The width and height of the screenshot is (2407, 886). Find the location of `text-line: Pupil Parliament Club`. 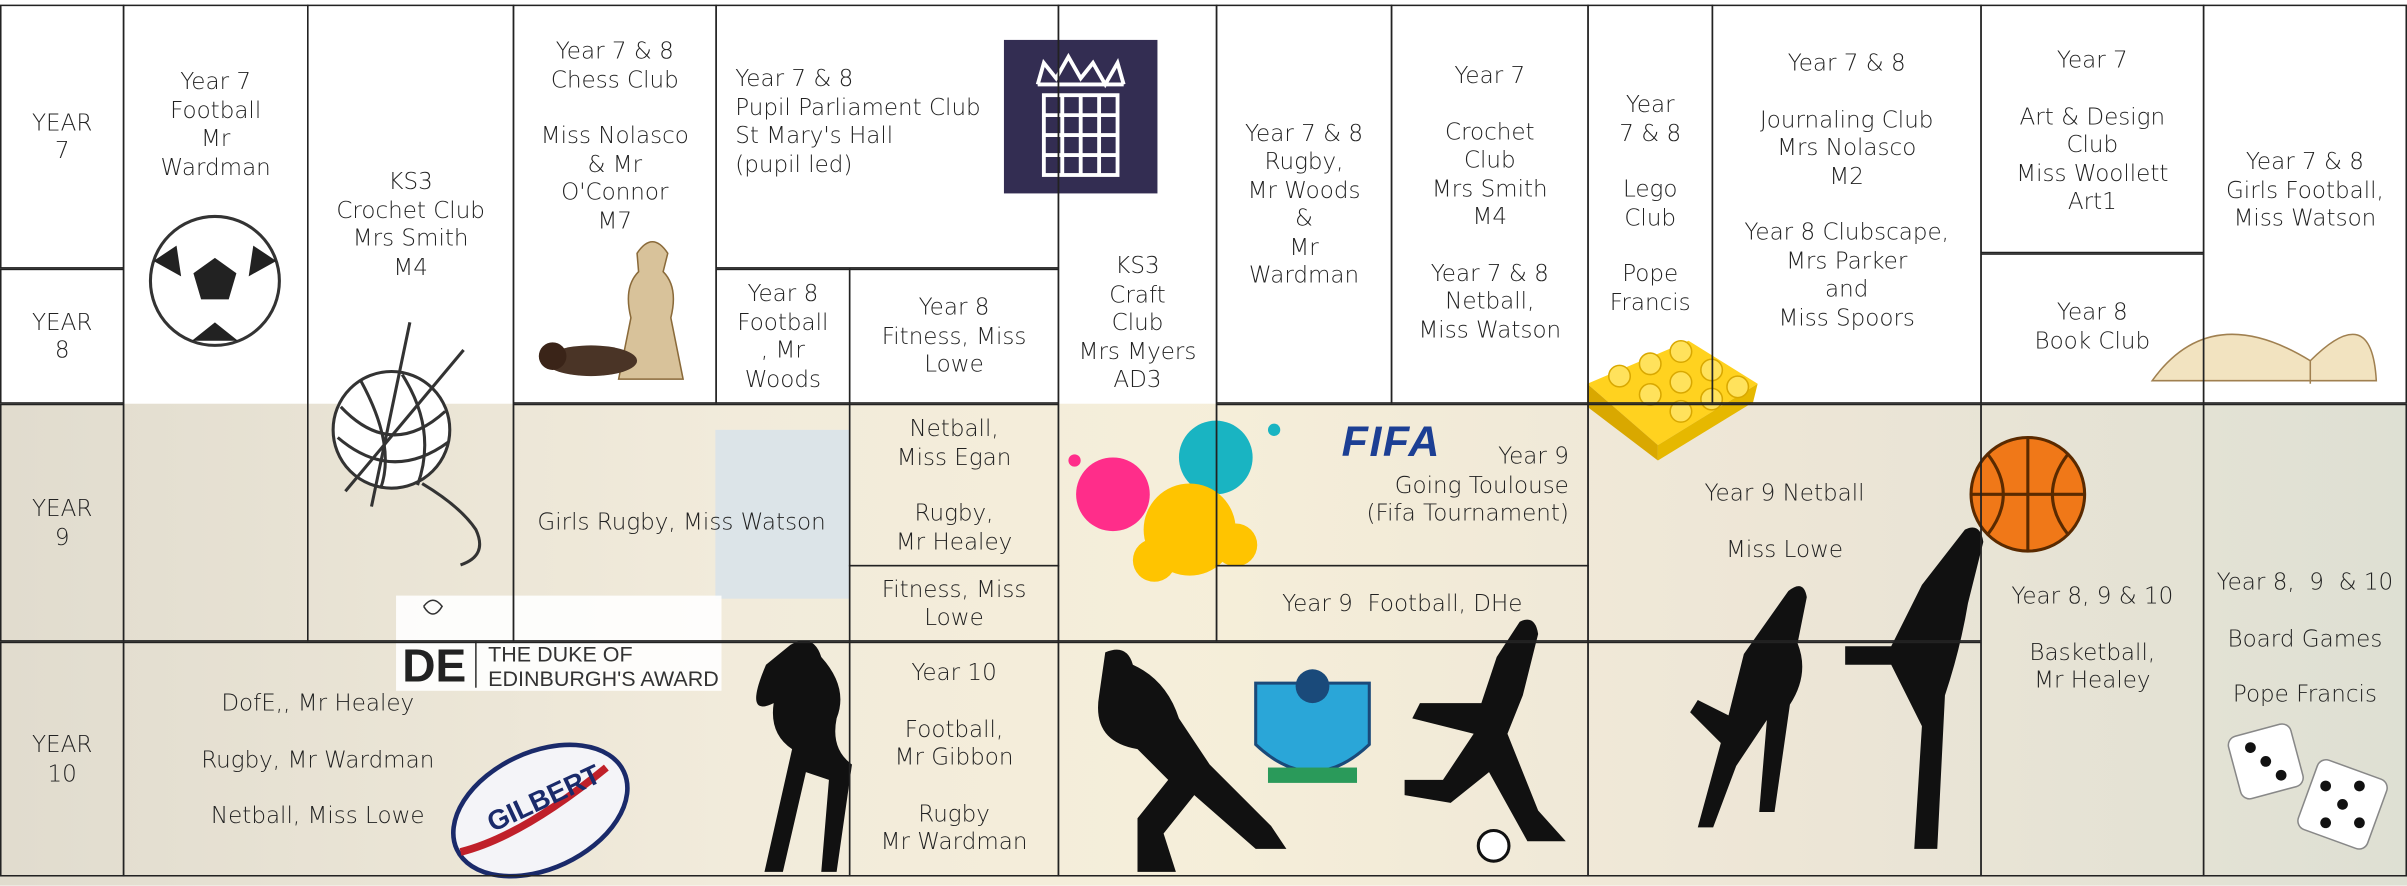

text-line: Pupil Parliament Club is located at coordinates (858, 106).